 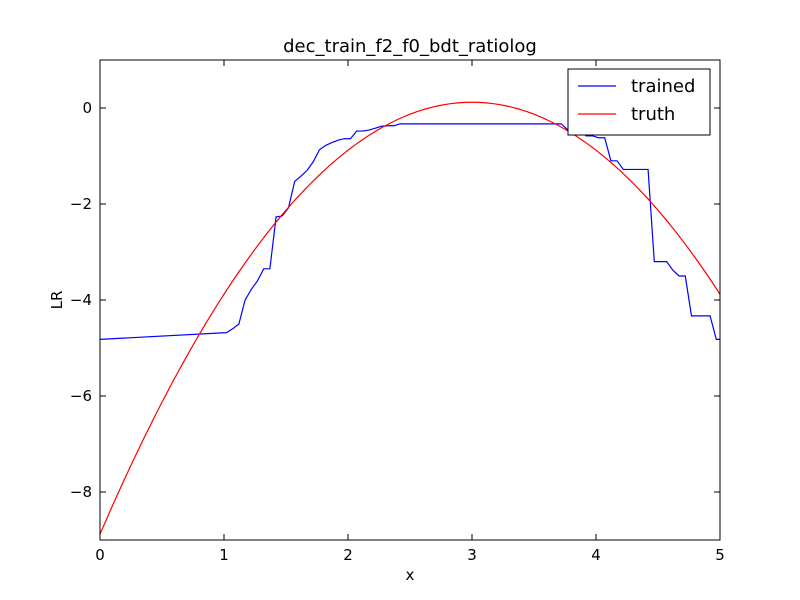 I want to click on x-axis-label: x, so click(x=410, y=575).